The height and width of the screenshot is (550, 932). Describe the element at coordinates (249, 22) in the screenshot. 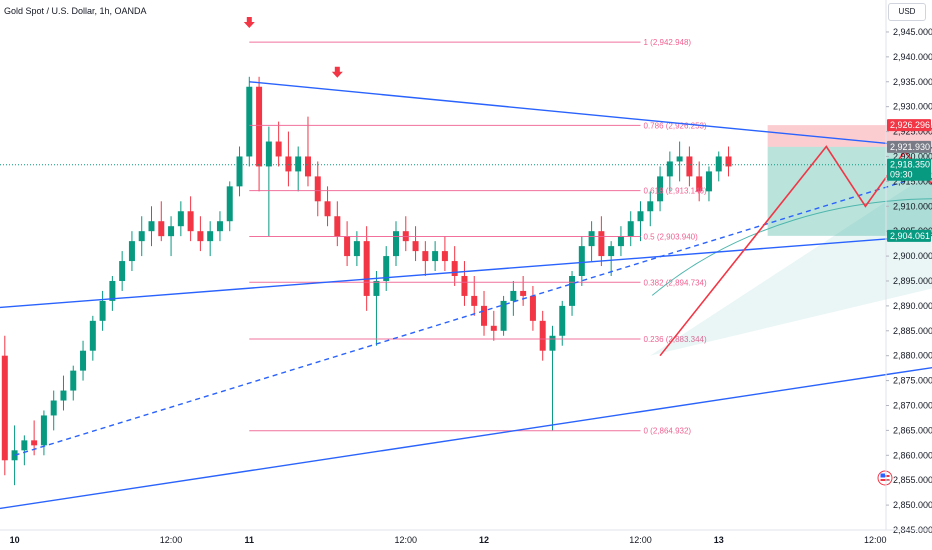

I see `arrow-down-icon` at that location.